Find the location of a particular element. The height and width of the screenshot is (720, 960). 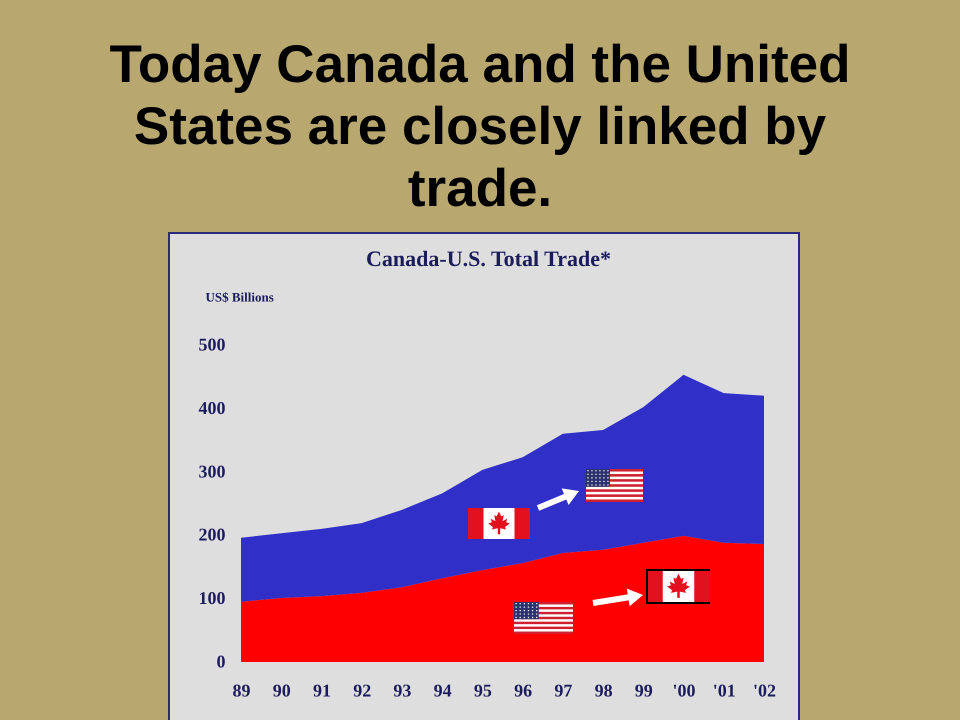

x-tick-label: 92 is located at coordinates (362, 690).